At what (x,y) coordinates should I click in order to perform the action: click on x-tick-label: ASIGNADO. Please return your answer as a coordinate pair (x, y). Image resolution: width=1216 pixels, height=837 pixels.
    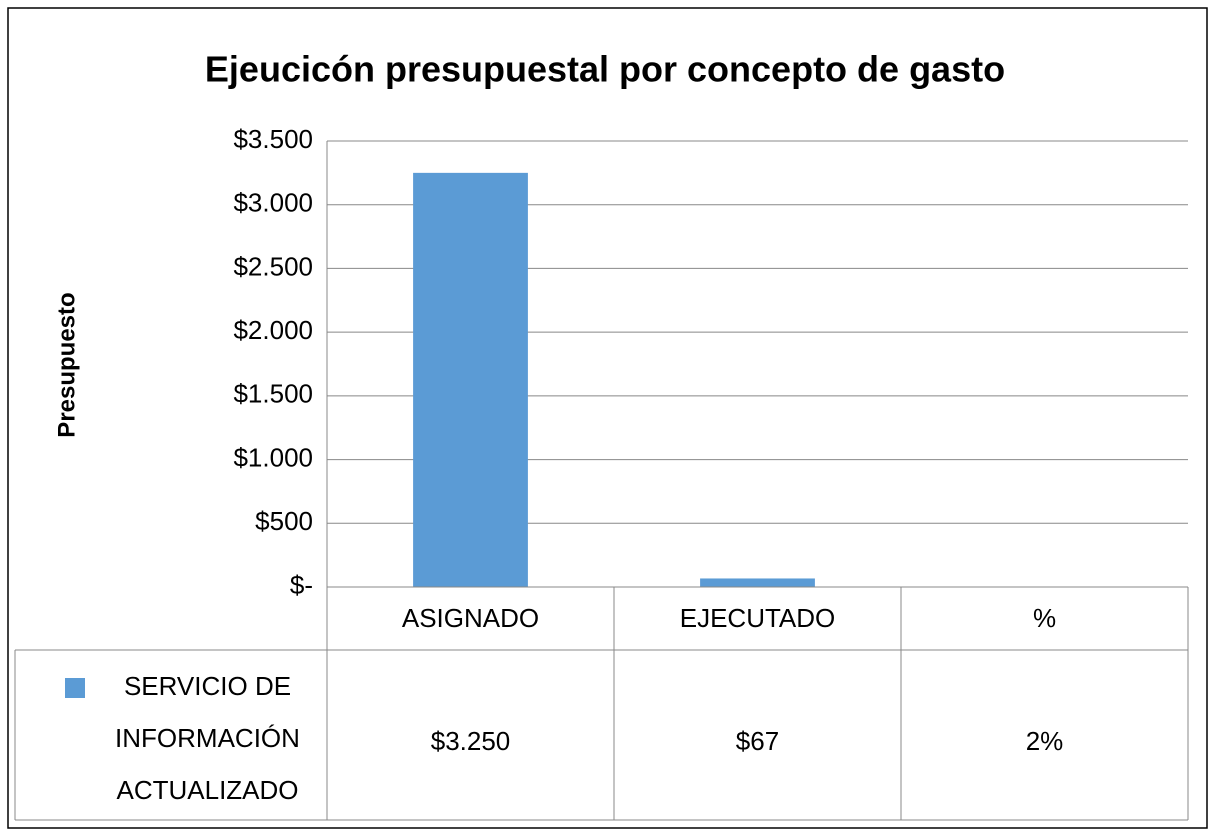
    Looking at the image, I should click on (470, 618).